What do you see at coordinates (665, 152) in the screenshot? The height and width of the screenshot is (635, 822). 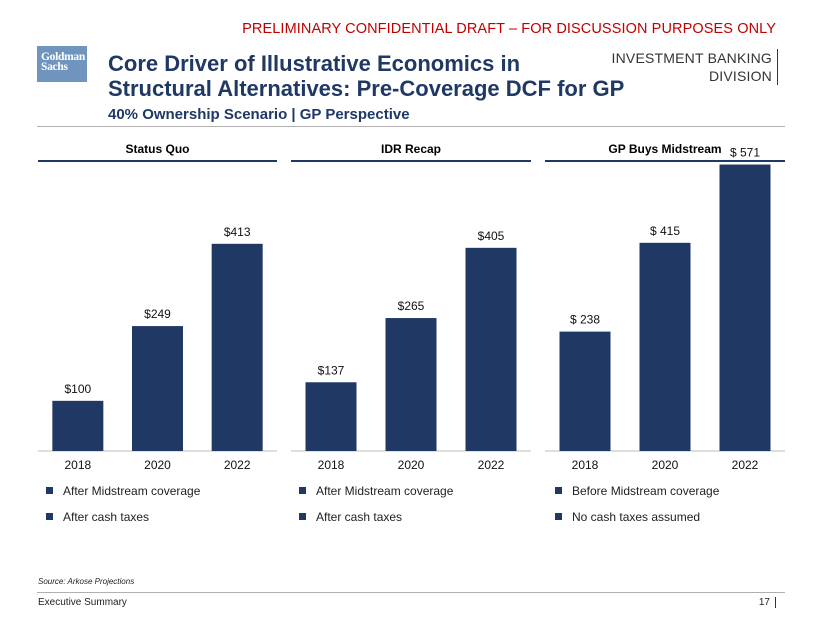 I see `panel-title-gp-buys-midstream: GP Buys Midstream` at bounding box center [665, 152].